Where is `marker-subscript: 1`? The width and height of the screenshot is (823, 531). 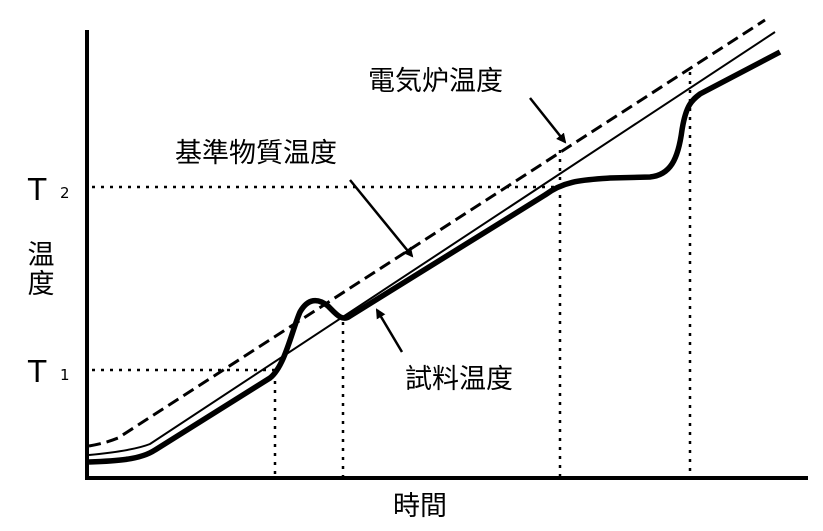
marker-subscript: 1 is located at coordinates (65, 375).